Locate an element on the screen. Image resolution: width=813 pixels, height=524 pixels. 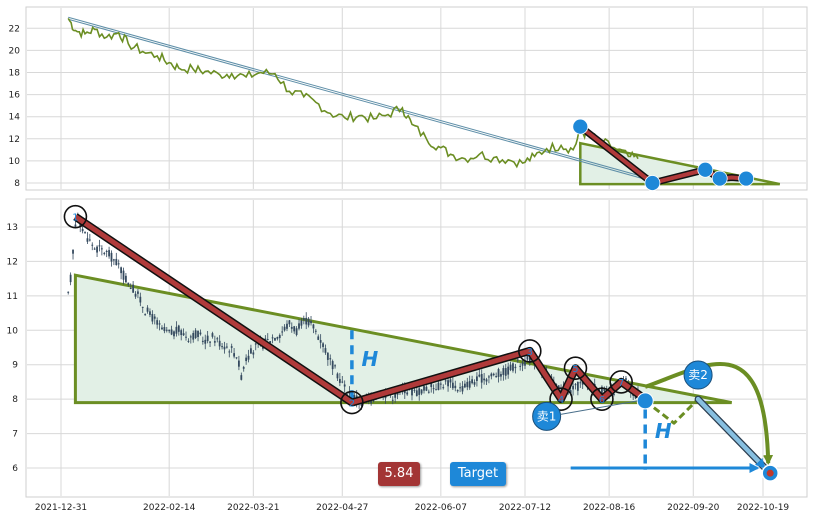
target-badge: Target is located at coordinates (478, 474).